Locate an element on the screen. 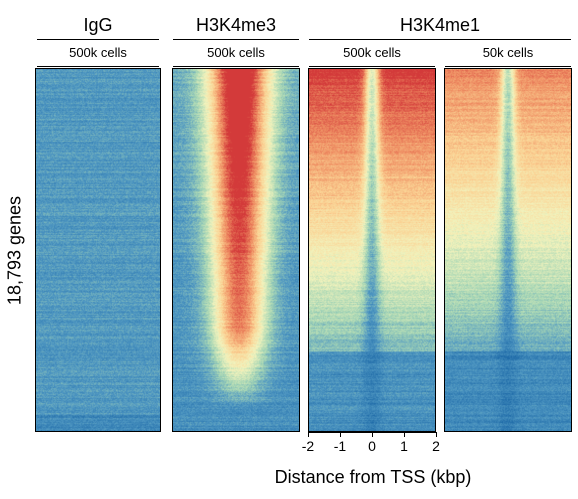  x-tick-label: 2 is located at coordinates (436, 446).